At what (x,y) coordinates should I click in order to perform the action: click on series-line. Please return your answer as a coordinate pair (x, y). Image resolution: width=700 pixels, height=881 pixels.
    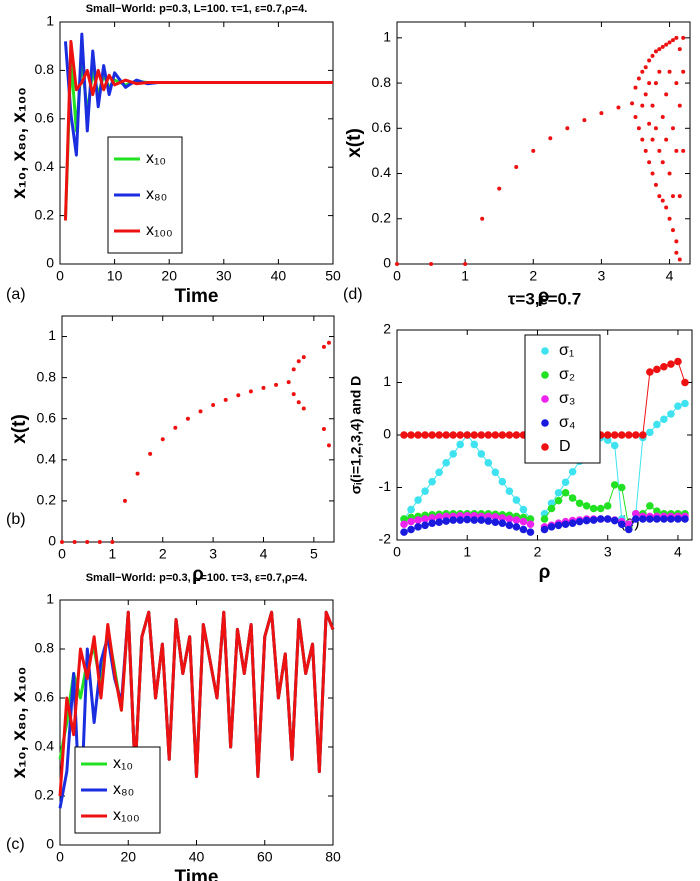
    Looking at the image, I should click on (196, 703).